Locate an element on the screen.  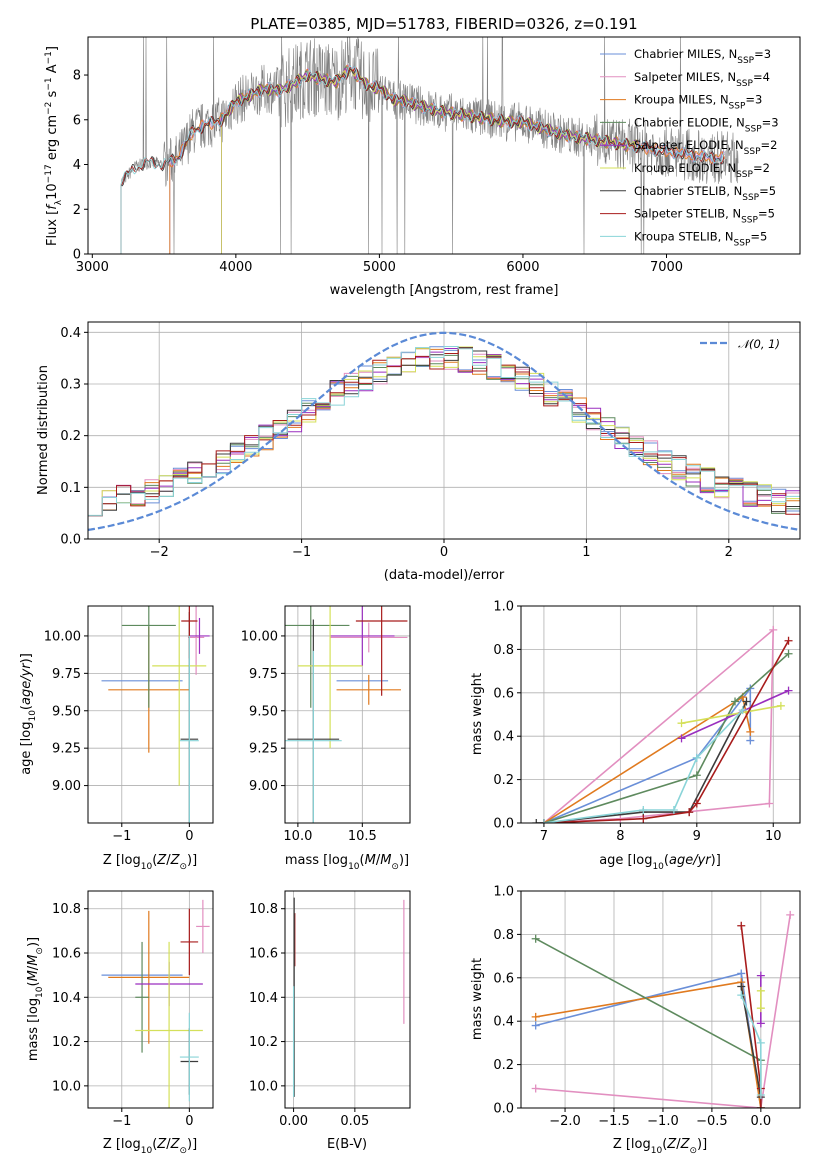
x-axis-label: Z [log10(Z/Z⊙)] is located at coordinates (150, 862).